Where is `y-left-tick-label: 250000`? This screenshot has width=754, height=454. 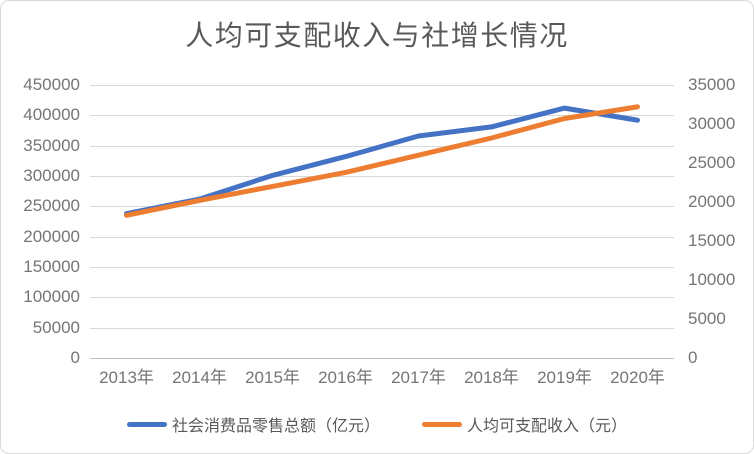
y-left-tick-label: 250000 is located at coordinates (51, 206).